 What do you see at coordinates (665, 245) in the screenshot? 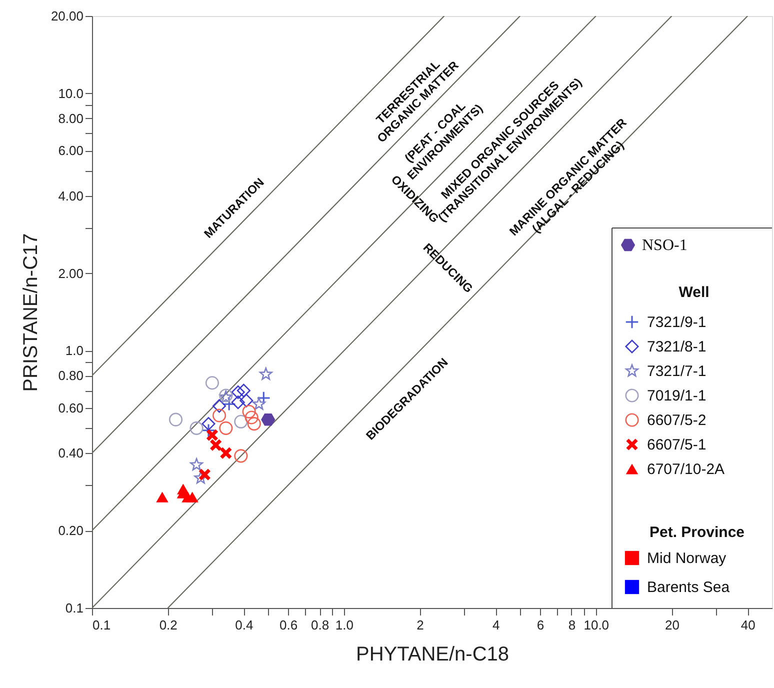
I see `legend-label: NSO-1` at bounding box center [665, 245].